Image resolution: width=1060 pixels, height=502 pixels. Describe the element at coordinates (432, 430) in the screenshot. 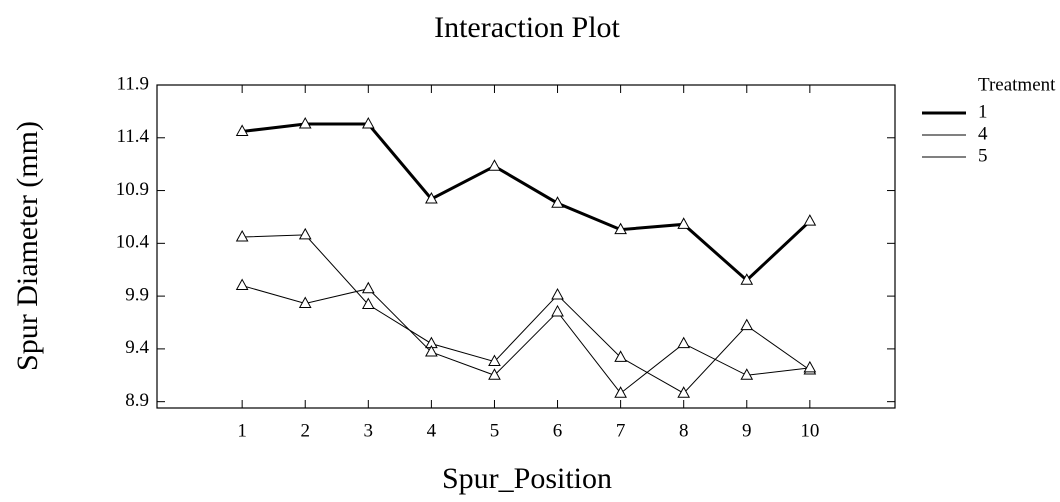

I see `x-tick-label: 4` at that location.